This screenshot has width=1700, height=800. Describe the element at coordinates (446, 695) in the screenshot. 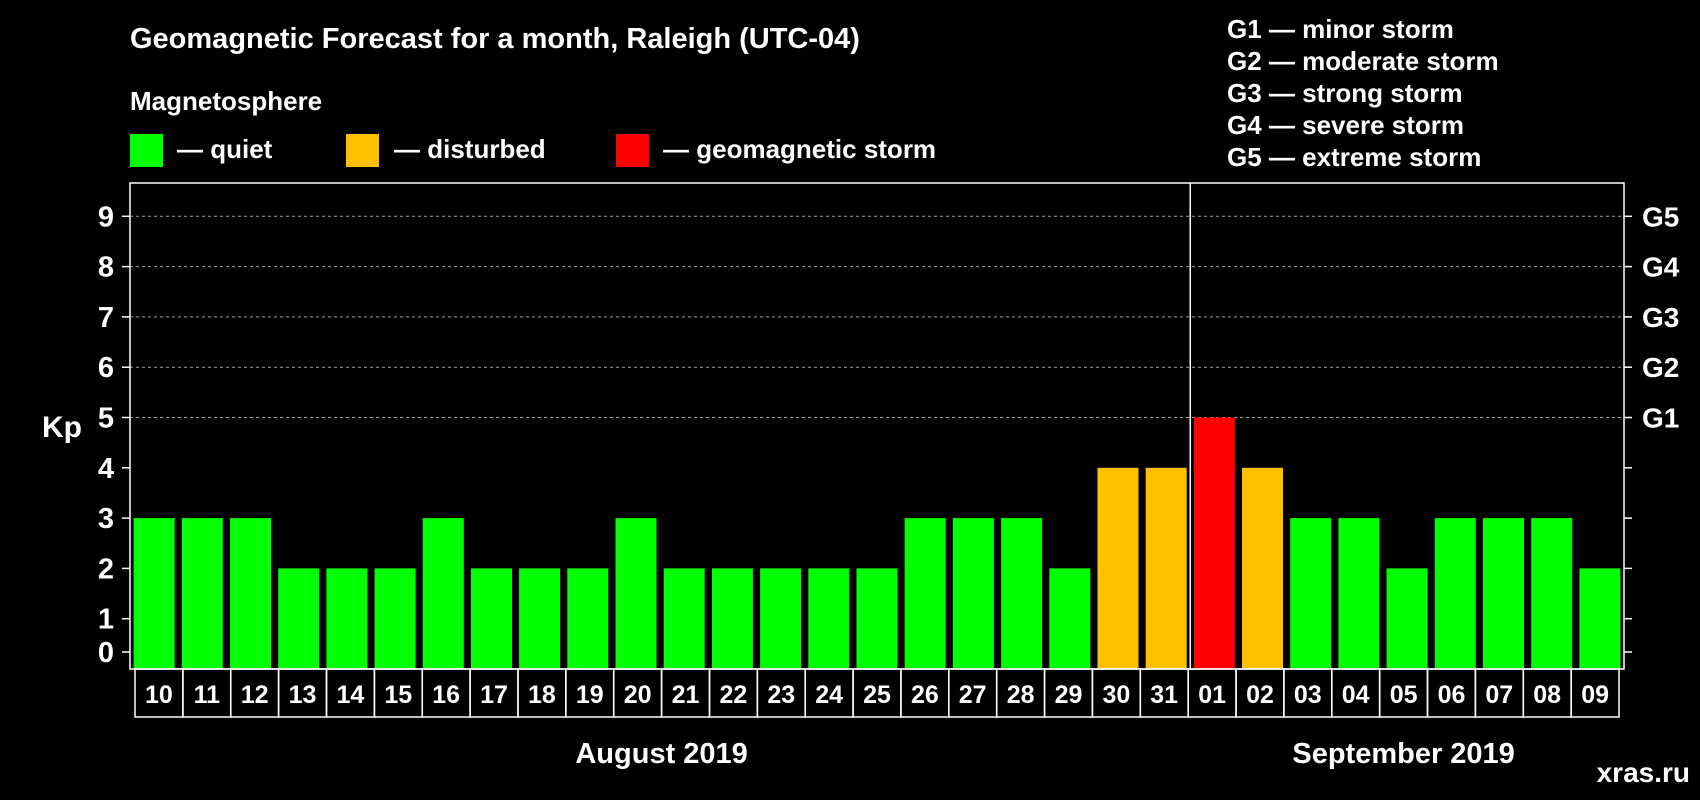

I see `day-label: 16` at that location.